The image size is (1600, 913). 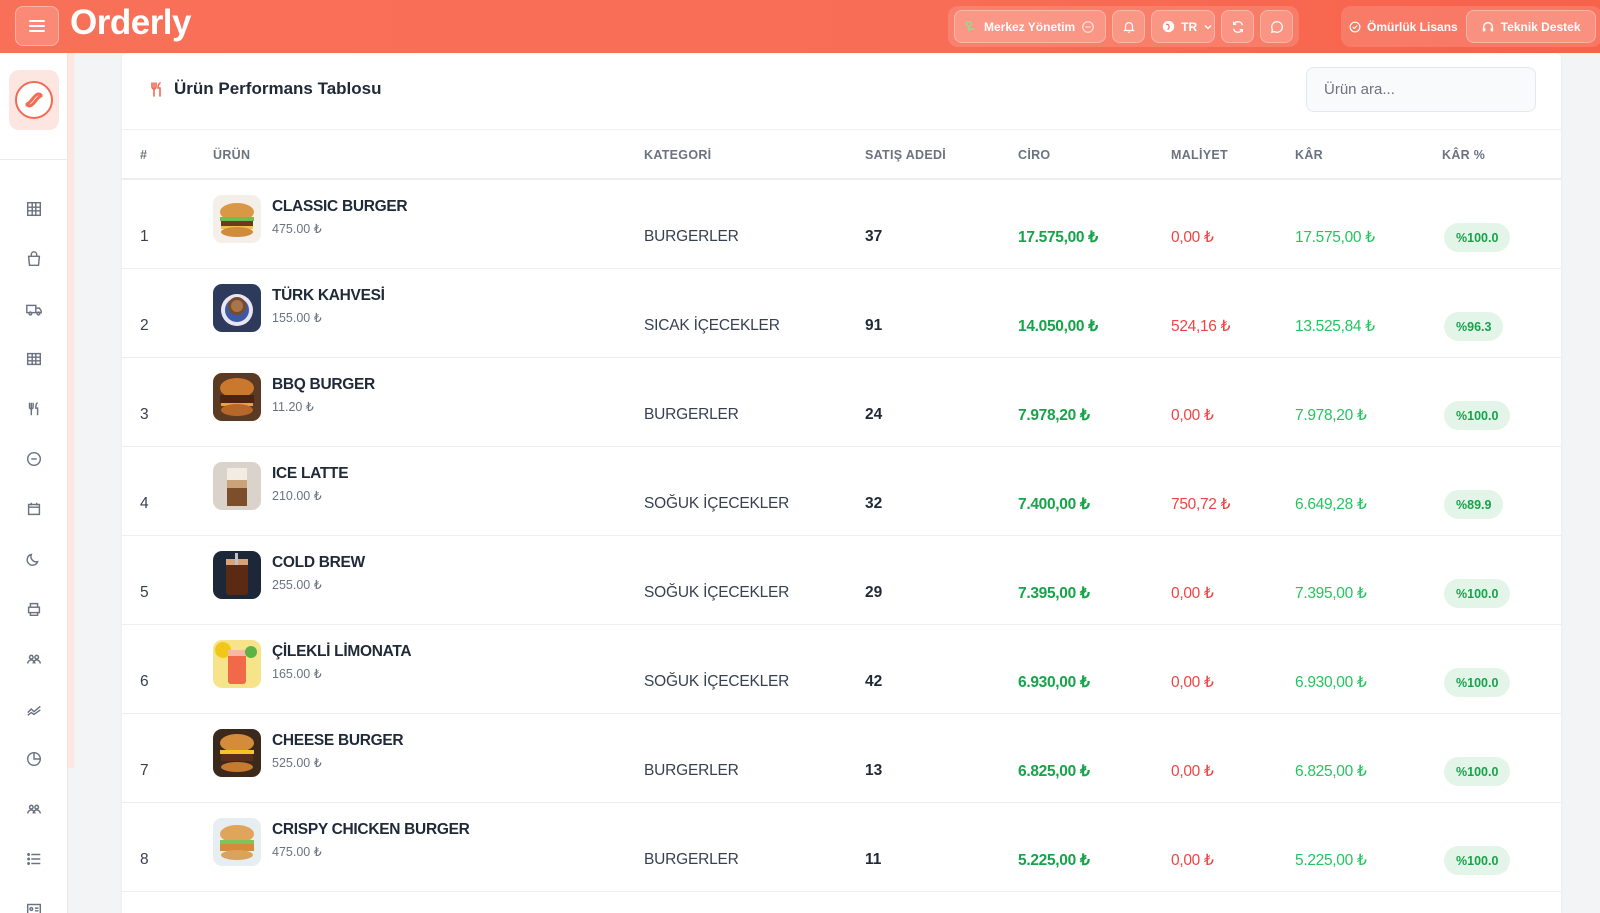 I want to click on column-header-product: ÜRÜN, so click(x=232, y=155).